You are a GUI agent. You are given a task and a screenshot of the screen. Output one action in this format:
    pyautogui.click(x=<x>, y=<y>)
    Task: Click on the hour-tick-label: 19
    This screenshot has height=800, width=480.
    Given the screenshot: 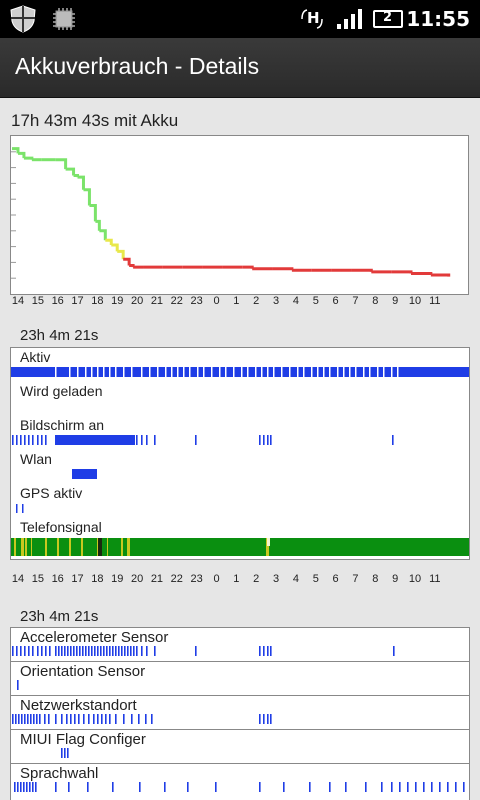 What is the action you would take?
    pyautogui.click(x=117, y=579)
    